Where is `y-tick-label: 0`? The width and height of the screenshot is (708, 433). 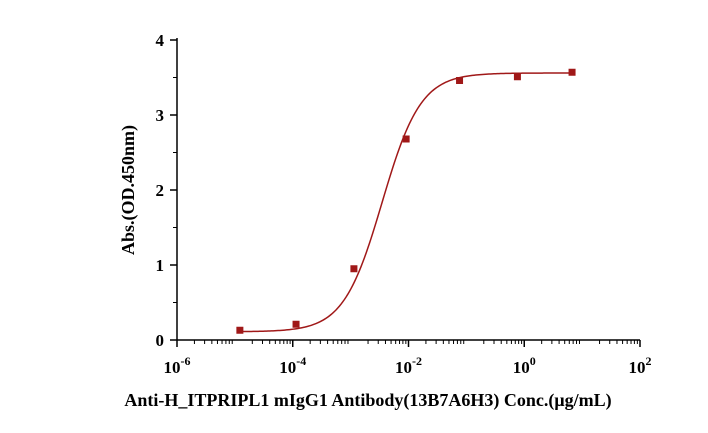
y-tick-label: 0 is located at coordinates (160, 340).